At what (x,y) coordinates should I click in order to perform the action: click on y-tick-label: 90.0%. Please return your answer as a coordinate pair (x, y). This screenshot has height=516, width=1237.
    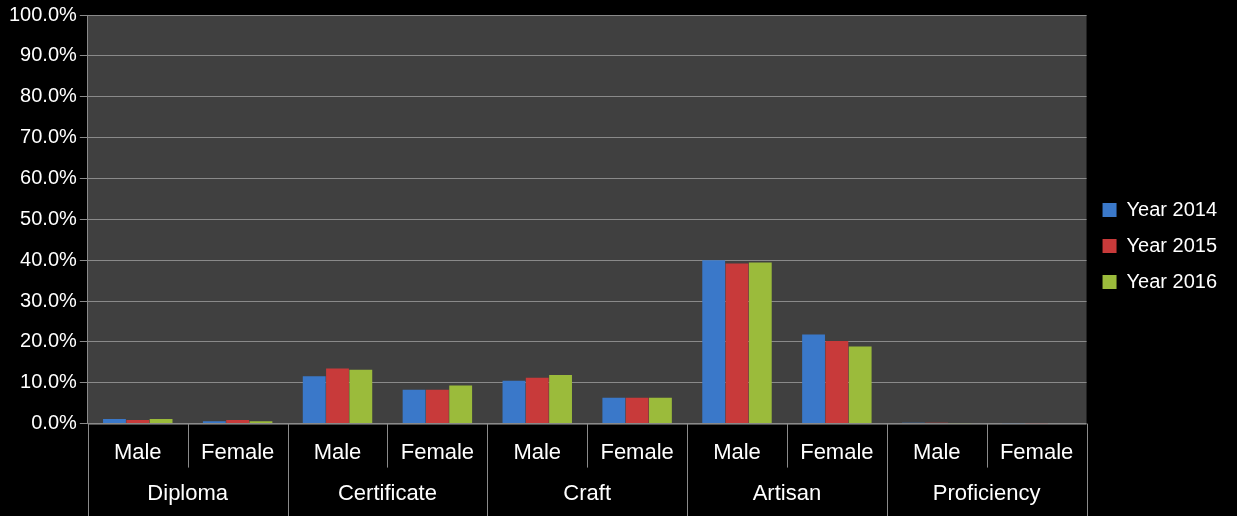
    Looking at the image, I should click on (49, 54).